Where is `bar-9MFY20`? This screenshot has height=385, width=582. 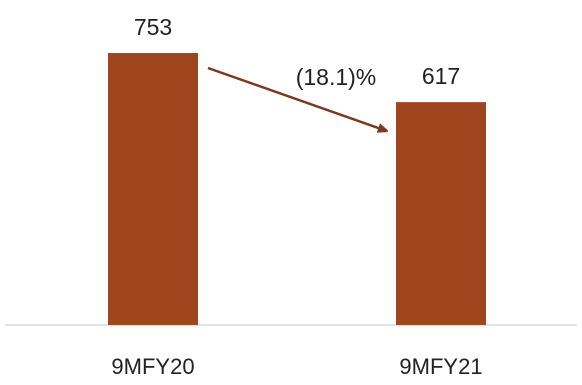
bar-9MFY20 is located at coordinates (153, 189).